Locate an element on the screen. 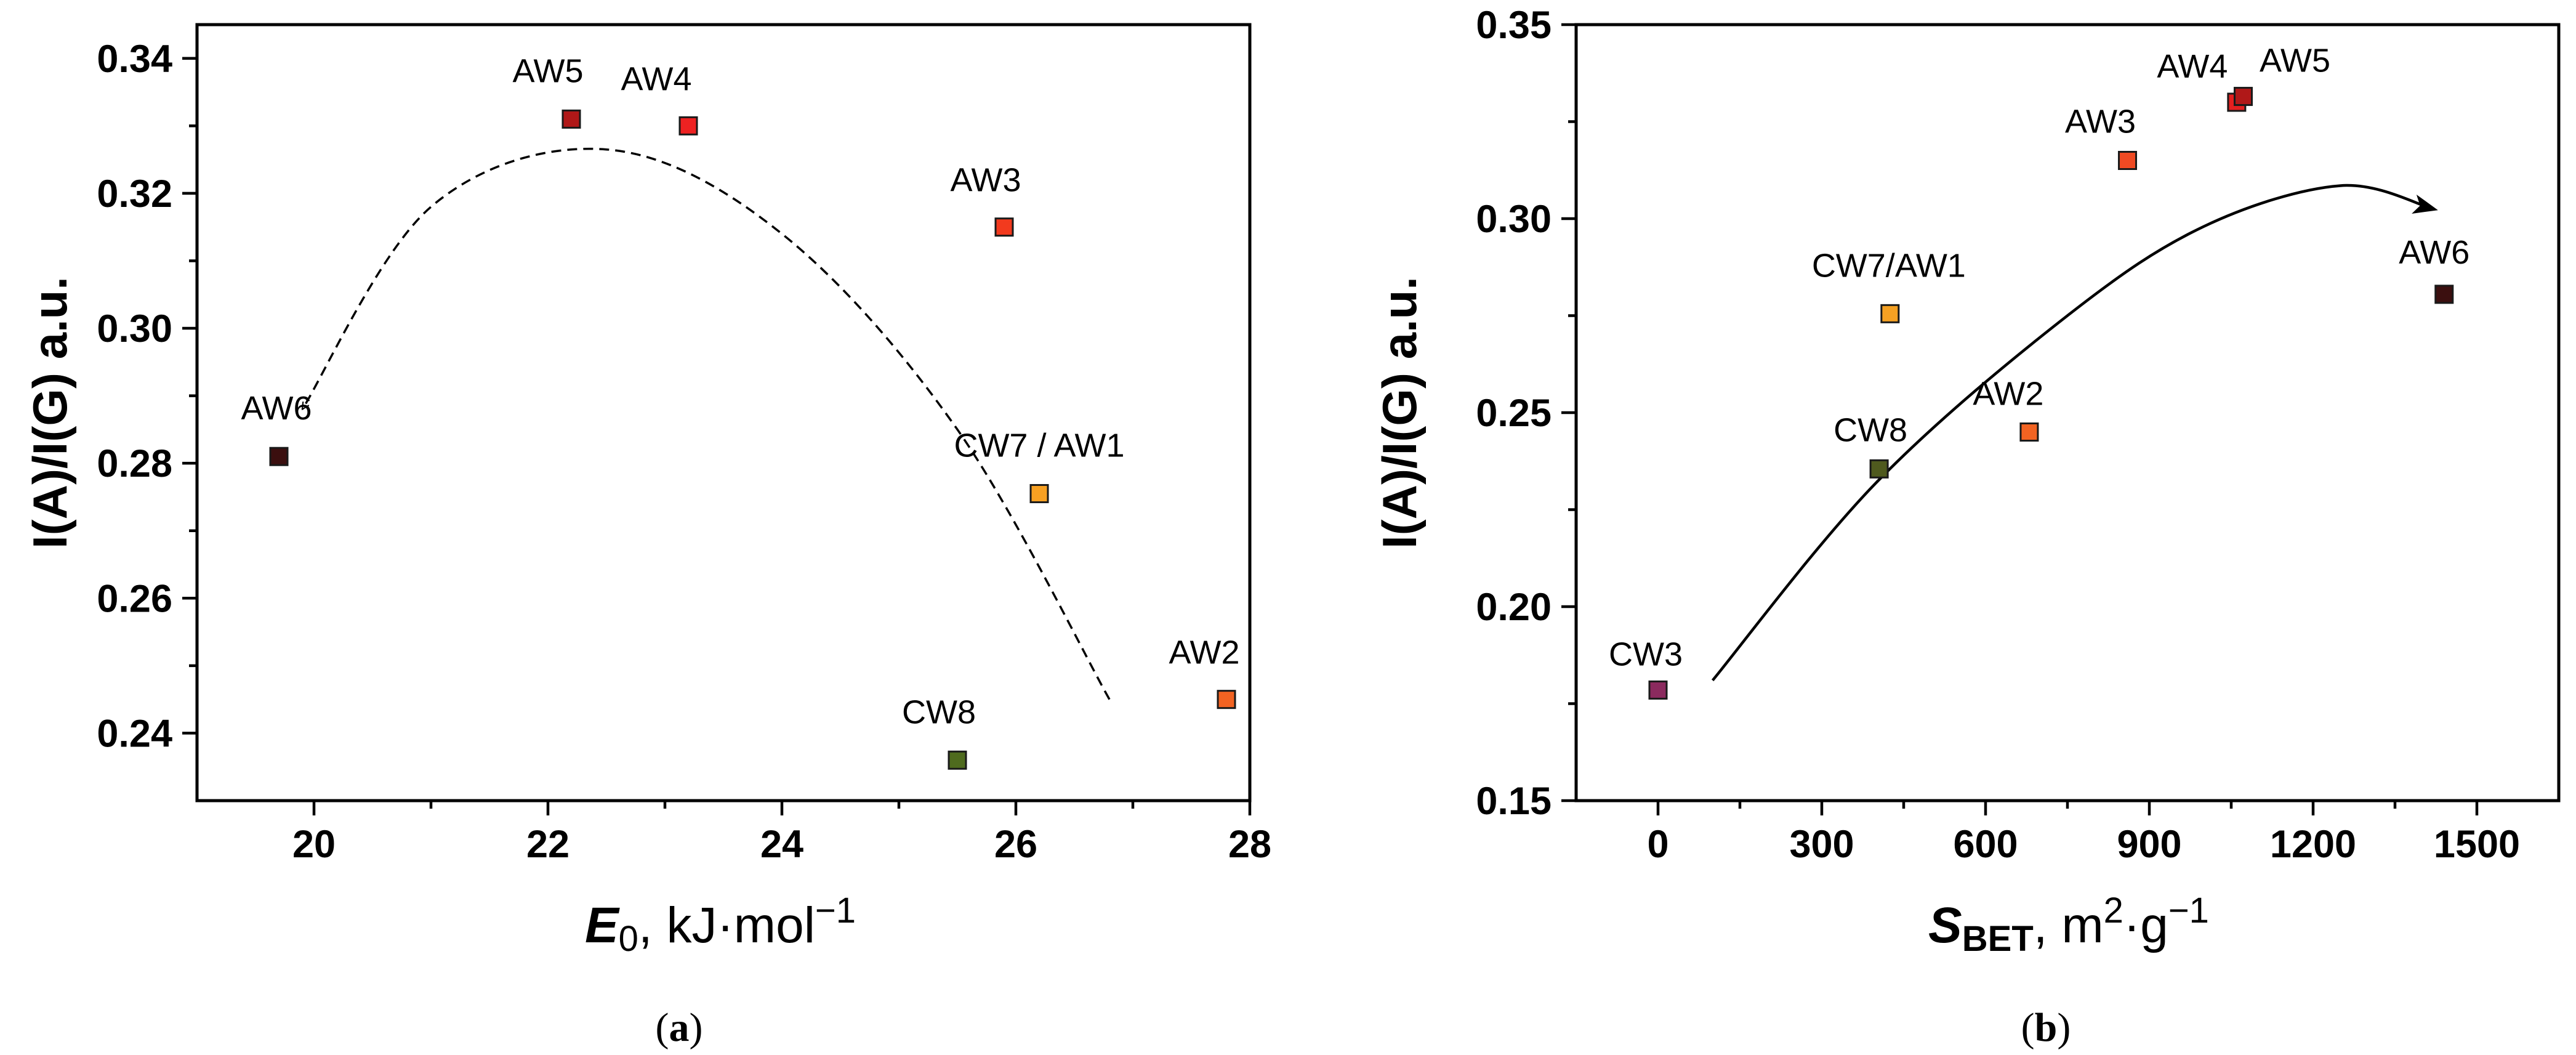  panel-b-xtick-label: 600 is located at coordinates (1985, 845).